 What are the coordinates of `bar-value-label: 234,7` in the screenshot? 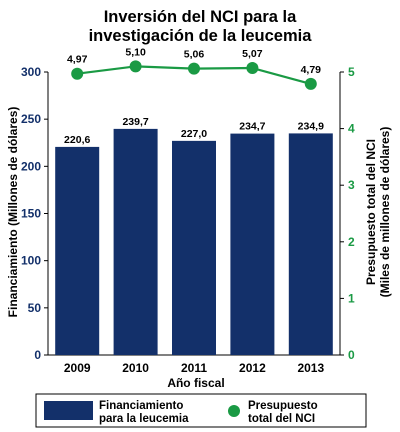 It's located at (252, 127).